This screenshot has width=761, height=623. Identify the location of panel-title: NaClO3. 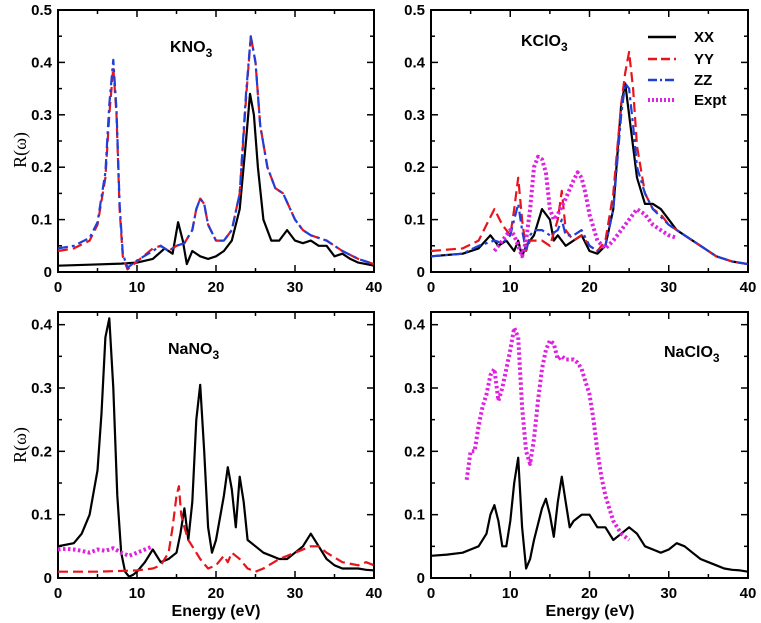
(692, 354).